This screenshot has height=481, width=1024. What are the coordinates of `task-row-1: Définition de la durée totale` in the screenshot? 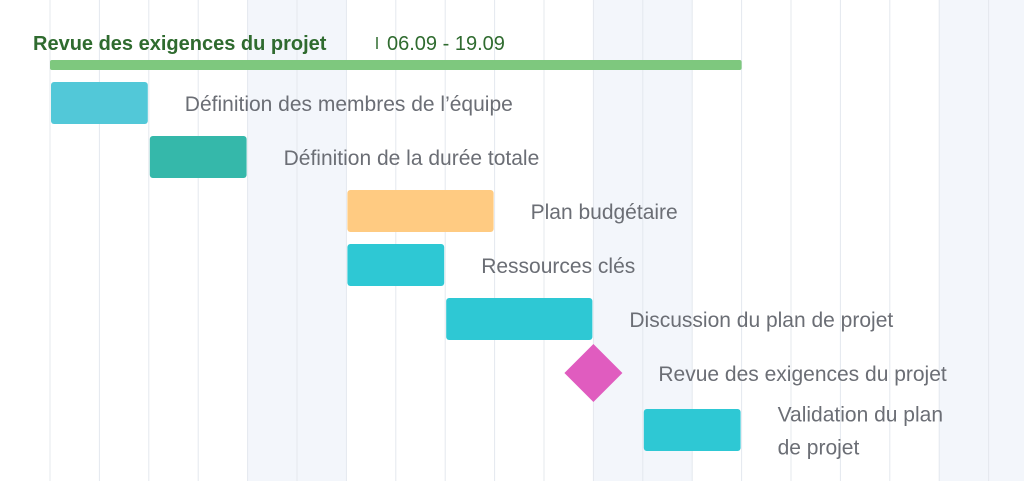 It's located at (344, 157).